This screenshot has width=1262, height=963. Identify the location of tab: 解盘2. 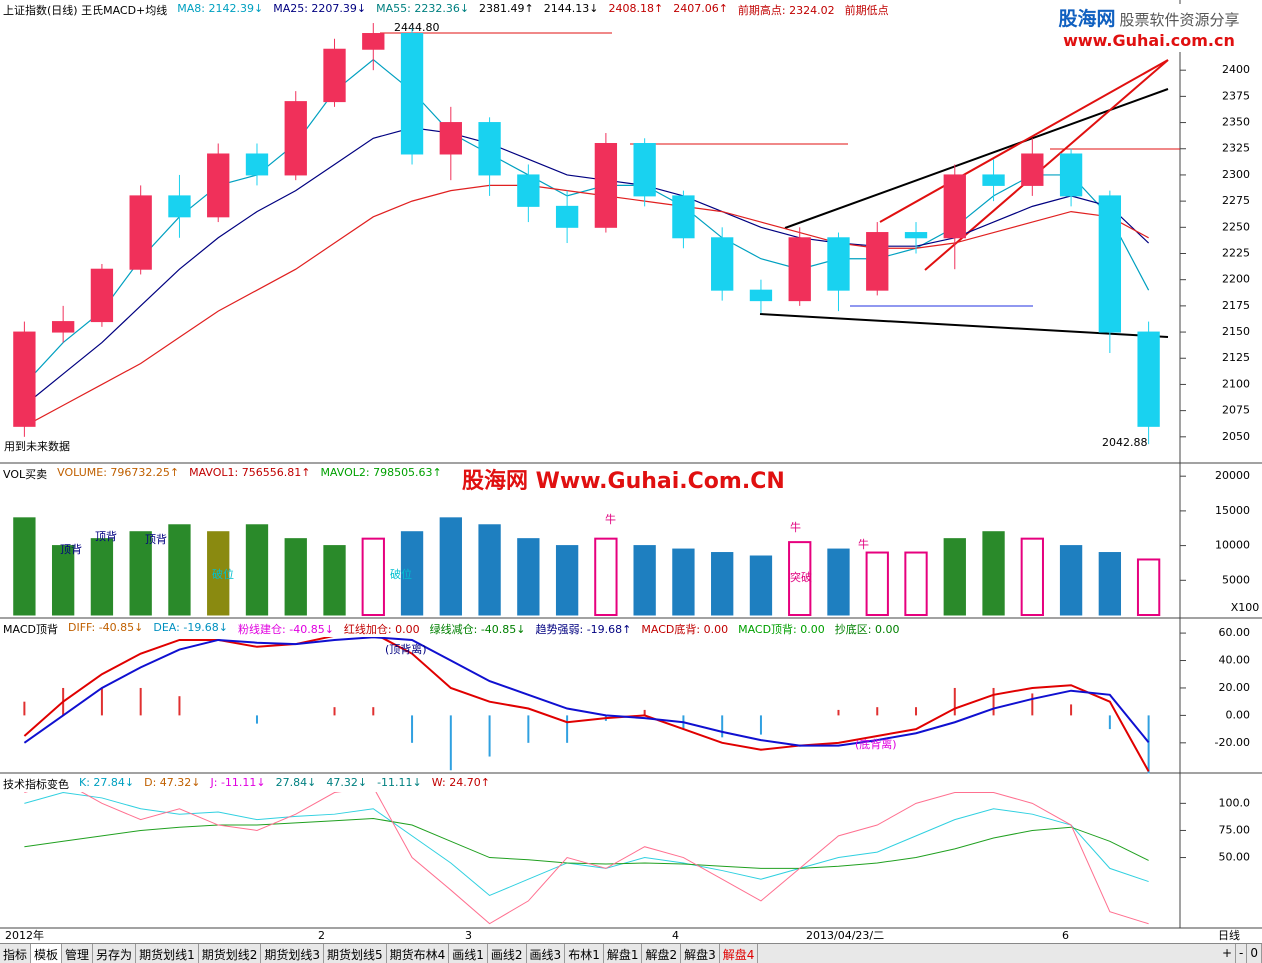
(662, 953).